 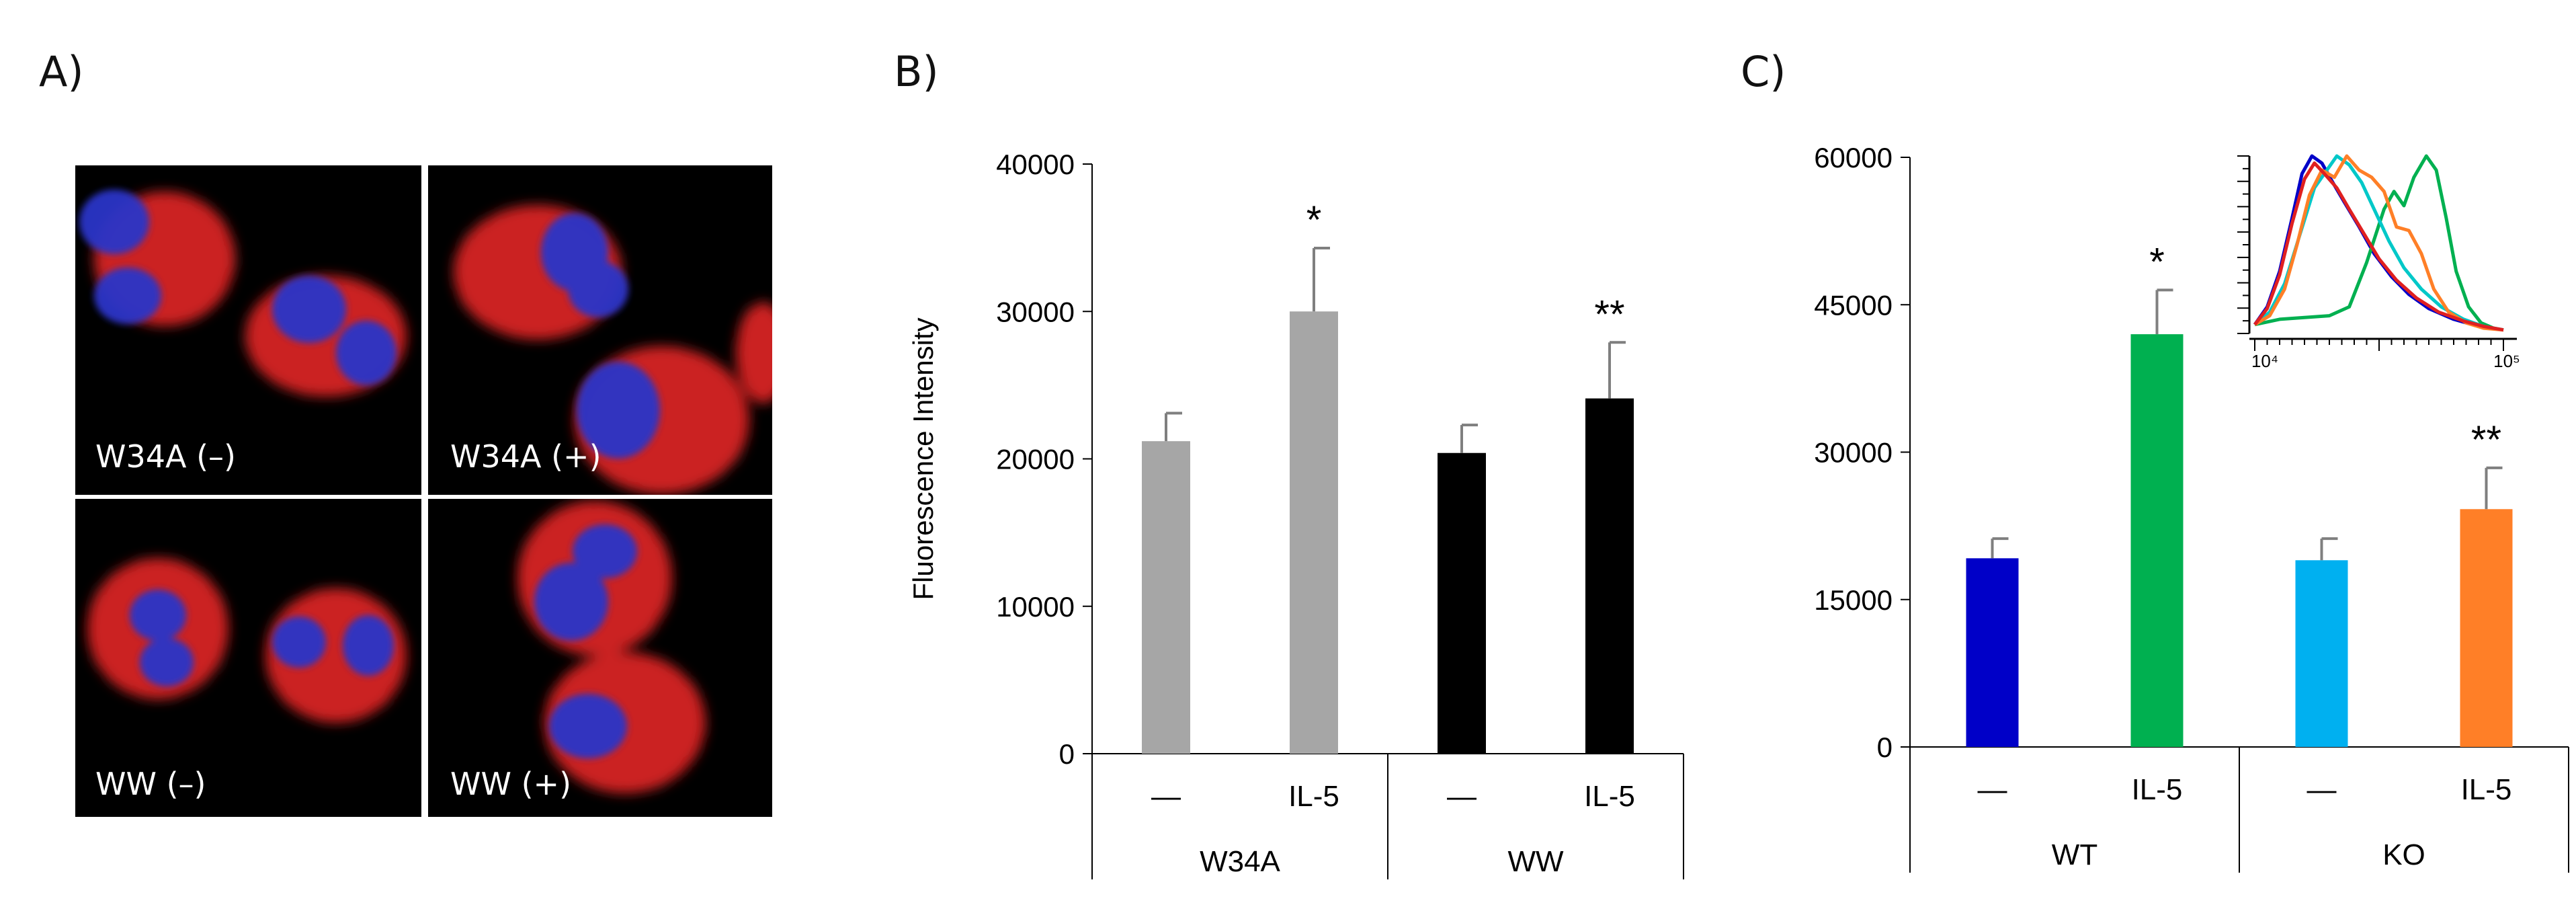 I want to click on y-tick-label: 40000, so click(x=1035, y=164).